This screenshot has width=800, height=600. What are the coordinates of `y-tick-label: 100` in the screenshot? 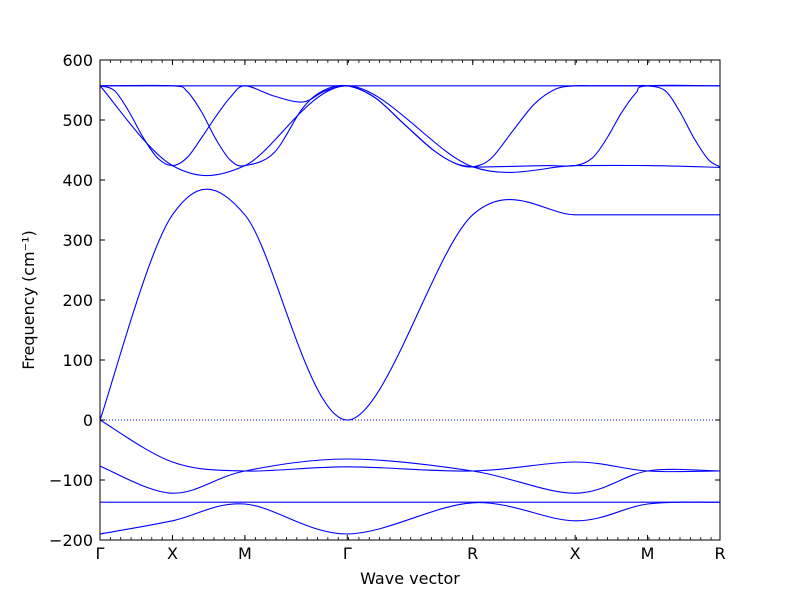 It's located at (77, 360).